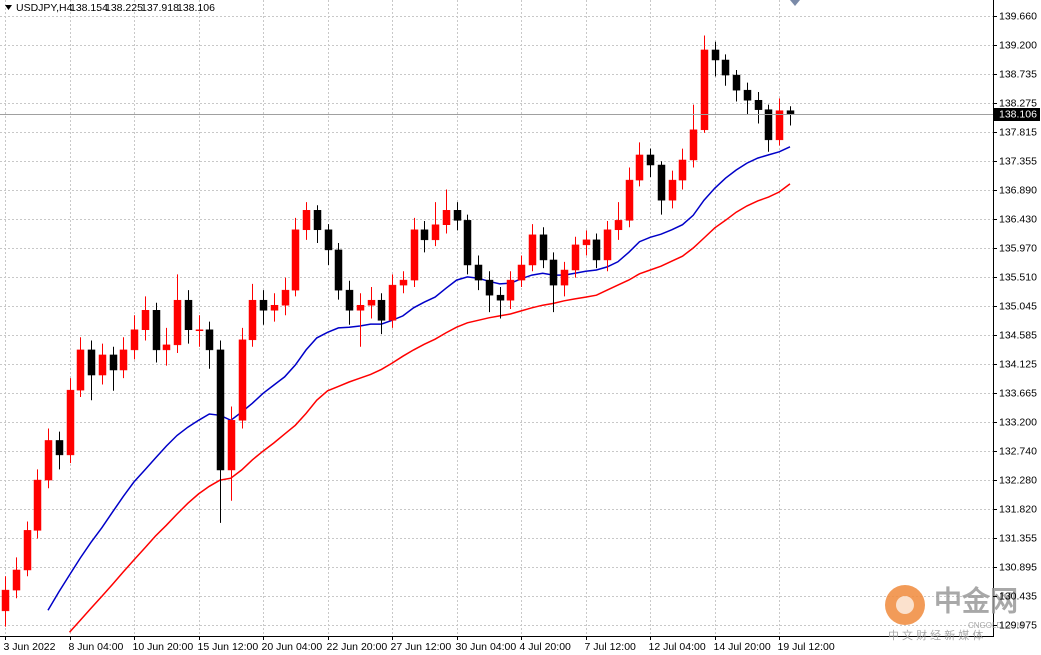 The image size is (1041, 655). Describe the element at coordinates (1018, 74) in the screenshot. I see `y-tick-label: 138.735` at that location.